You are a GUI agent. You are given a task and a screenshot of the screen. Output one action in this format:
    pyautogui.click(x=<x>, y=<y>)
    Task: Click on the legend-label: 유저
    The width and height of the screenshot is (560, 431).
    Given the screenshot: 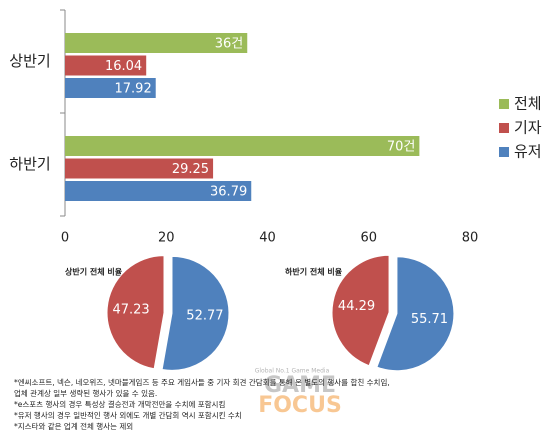 What is the action you would take?
    pyautogui.click(x=528, y=152)
    